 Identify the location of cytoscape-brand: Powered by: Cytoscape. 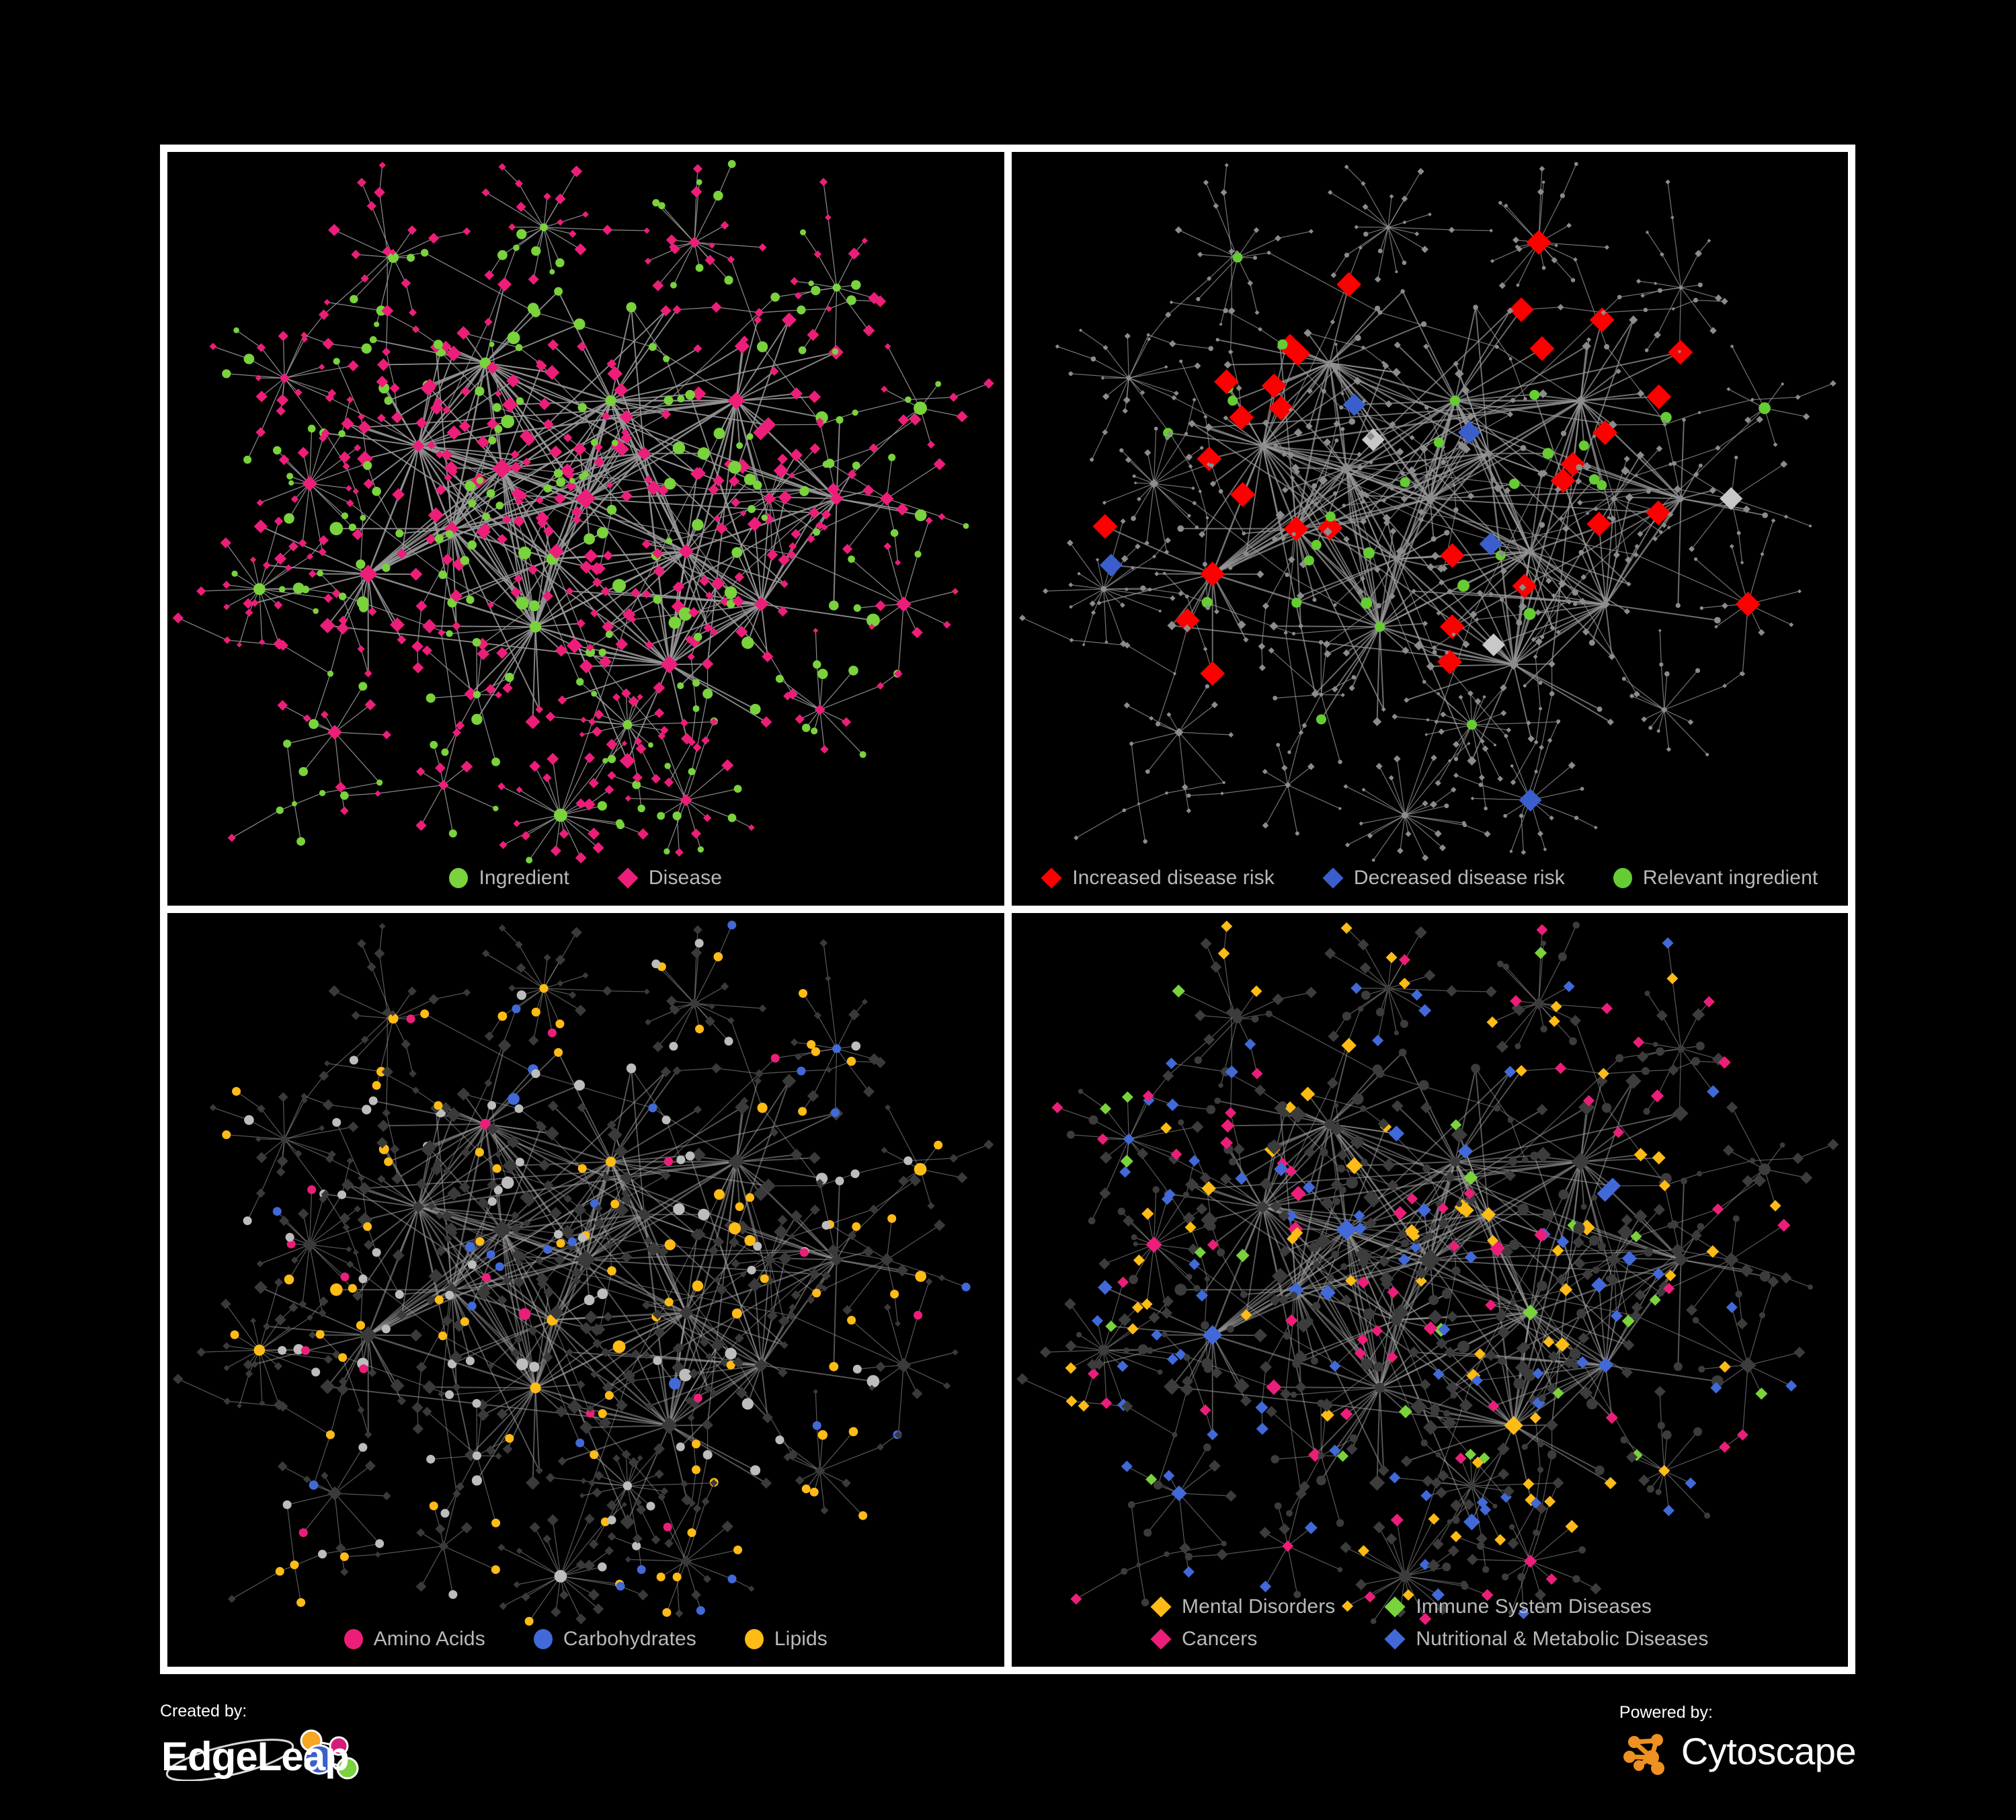
(1738, 1739).